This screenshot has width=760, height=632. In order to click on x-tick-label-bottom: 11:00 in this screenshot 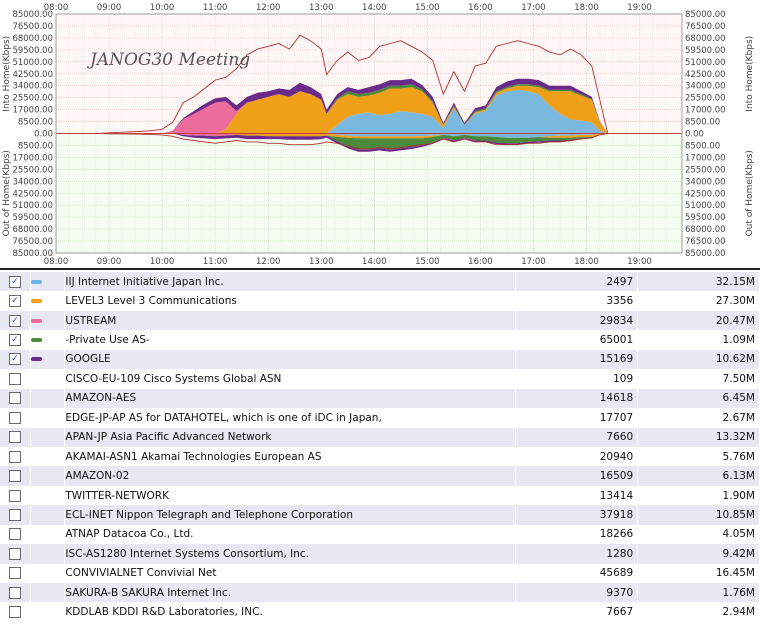, I will do `click(215, 262)`.